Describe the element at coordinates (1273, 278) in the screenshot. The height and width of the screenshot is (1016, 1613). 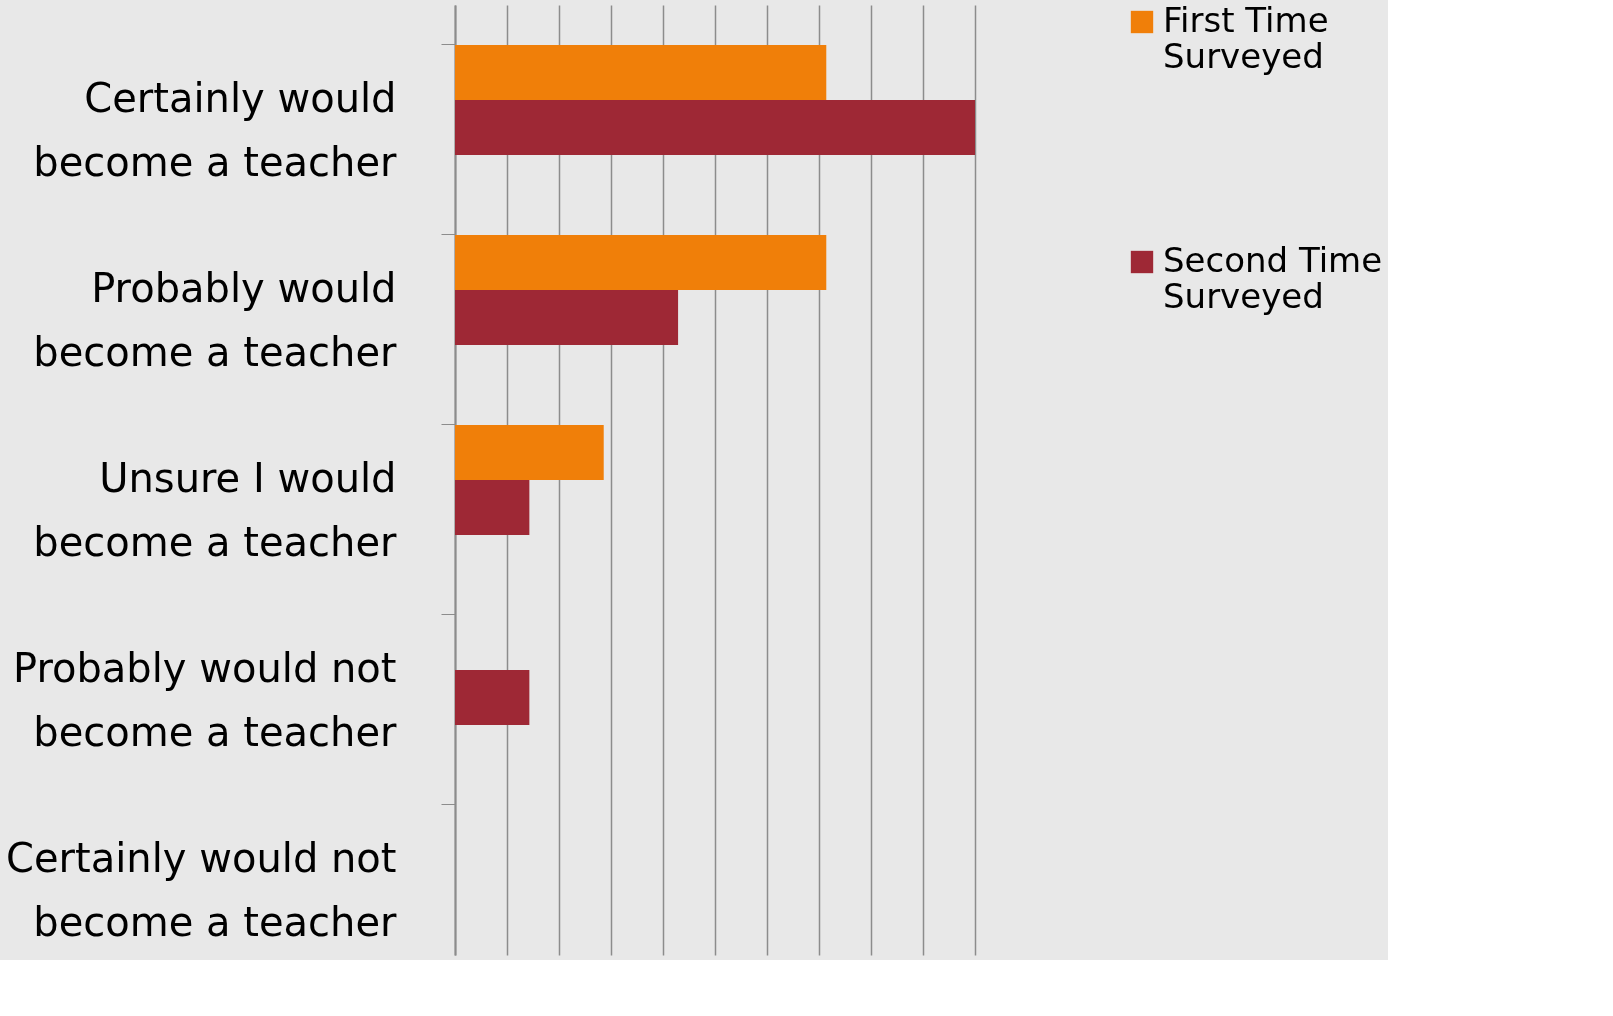
I see `legend-label: Second Time Surveyed` at that location.